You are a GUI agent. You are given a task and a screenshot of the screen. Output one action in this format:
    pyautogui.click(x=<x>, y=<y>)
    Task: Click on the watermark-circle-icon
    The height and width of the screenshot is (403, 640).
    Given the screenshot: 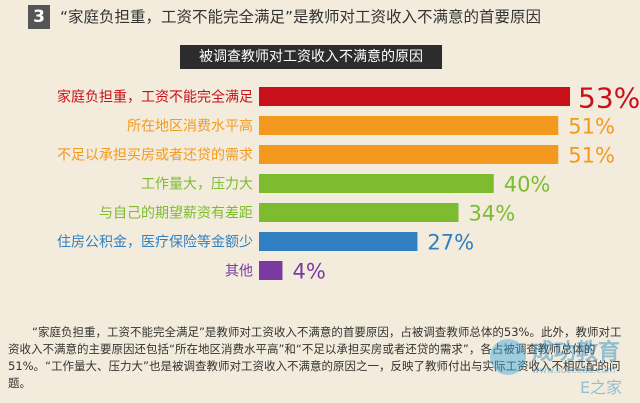 What is the action you would take?
    pyautogui.click(x=508, y=357)
    